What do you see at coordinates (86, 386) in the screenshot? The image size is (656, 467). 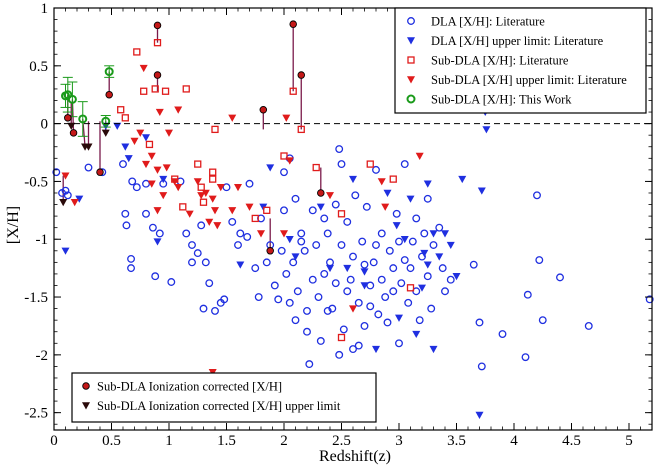 I see `legend-marker-ionization-corrected` at bounding box center [86, 386].